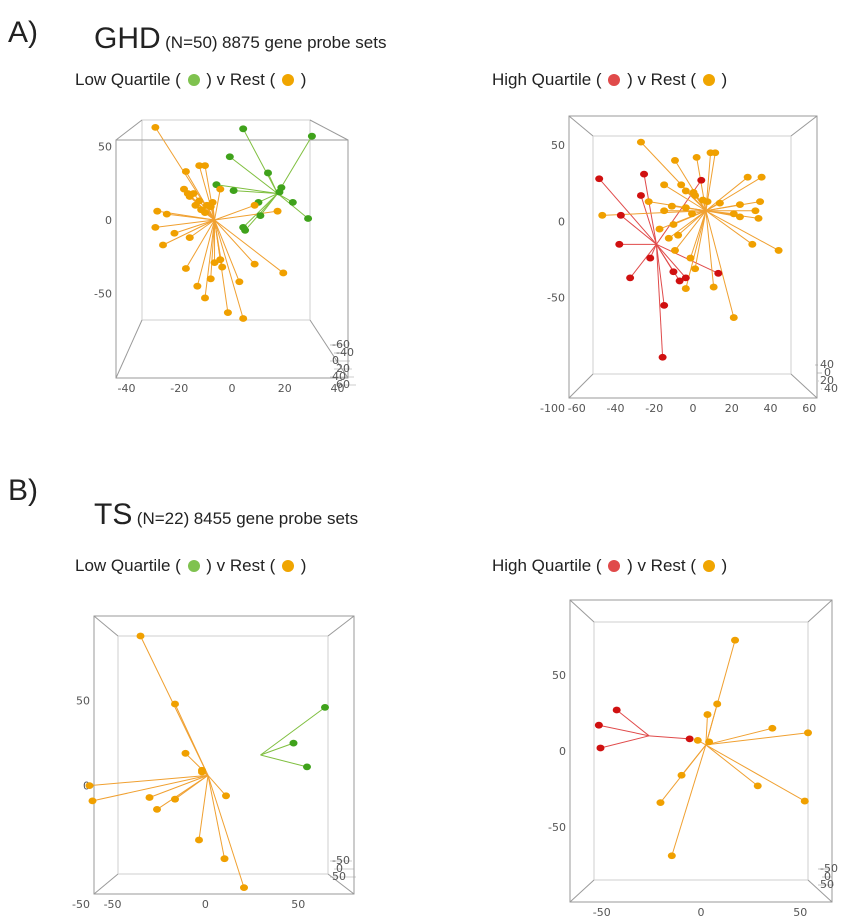  What do you see at coordinates (193, 80) in the screenshot?
I see `green-swatch` at bounding box center [193, 80].